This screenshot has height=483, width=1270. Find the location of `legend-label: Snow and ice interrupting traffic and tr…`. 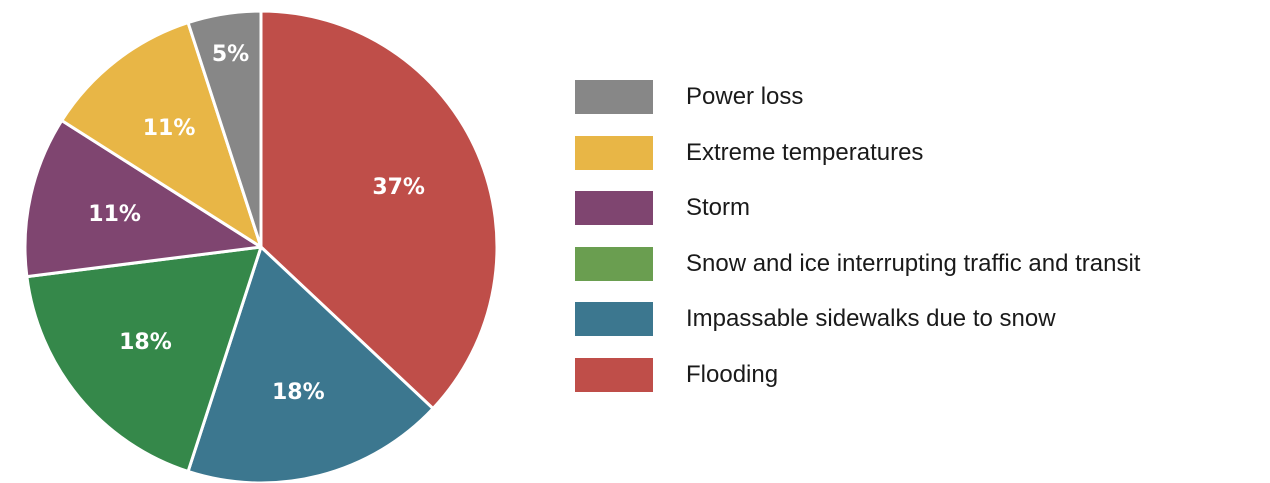

legend-label: Snow and ice interrupting traffic and tr… is located at coordinates (913, 263).